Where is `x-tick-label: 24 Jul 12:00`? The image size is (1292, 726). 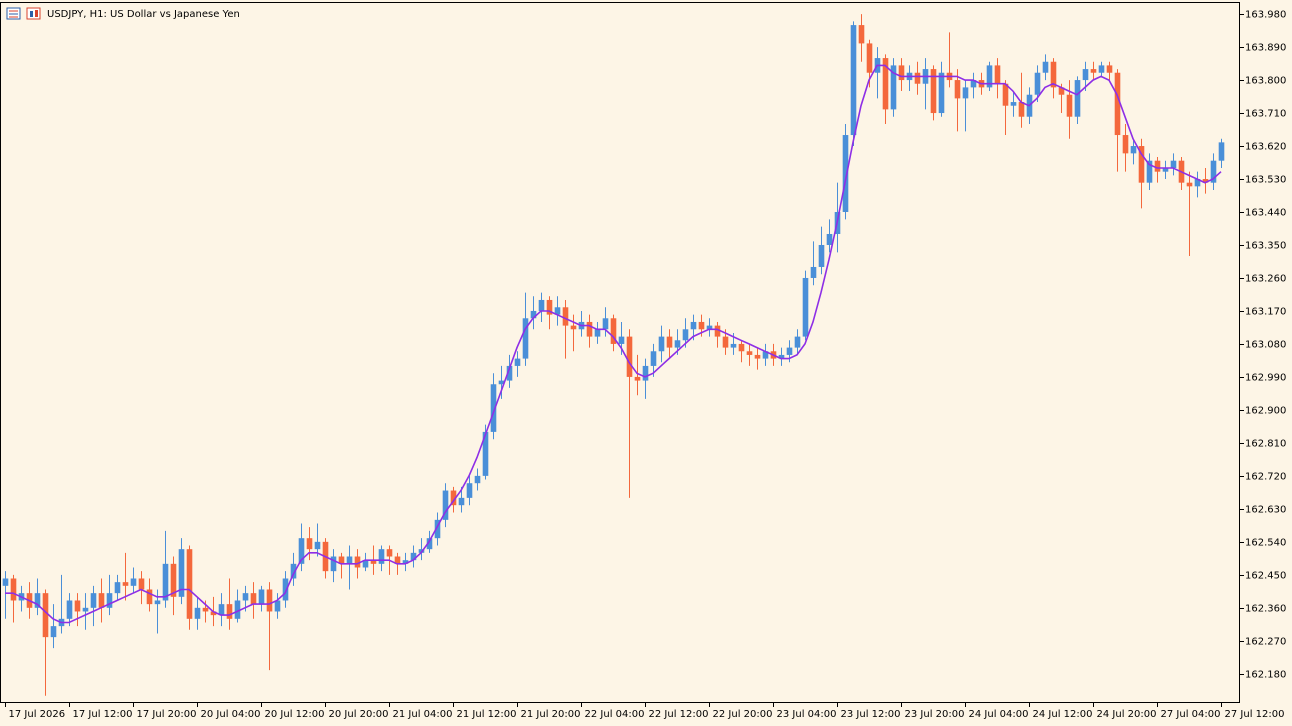 x-tick-label: 24 Jul 12:00 is located at coordinates (1063, 714).